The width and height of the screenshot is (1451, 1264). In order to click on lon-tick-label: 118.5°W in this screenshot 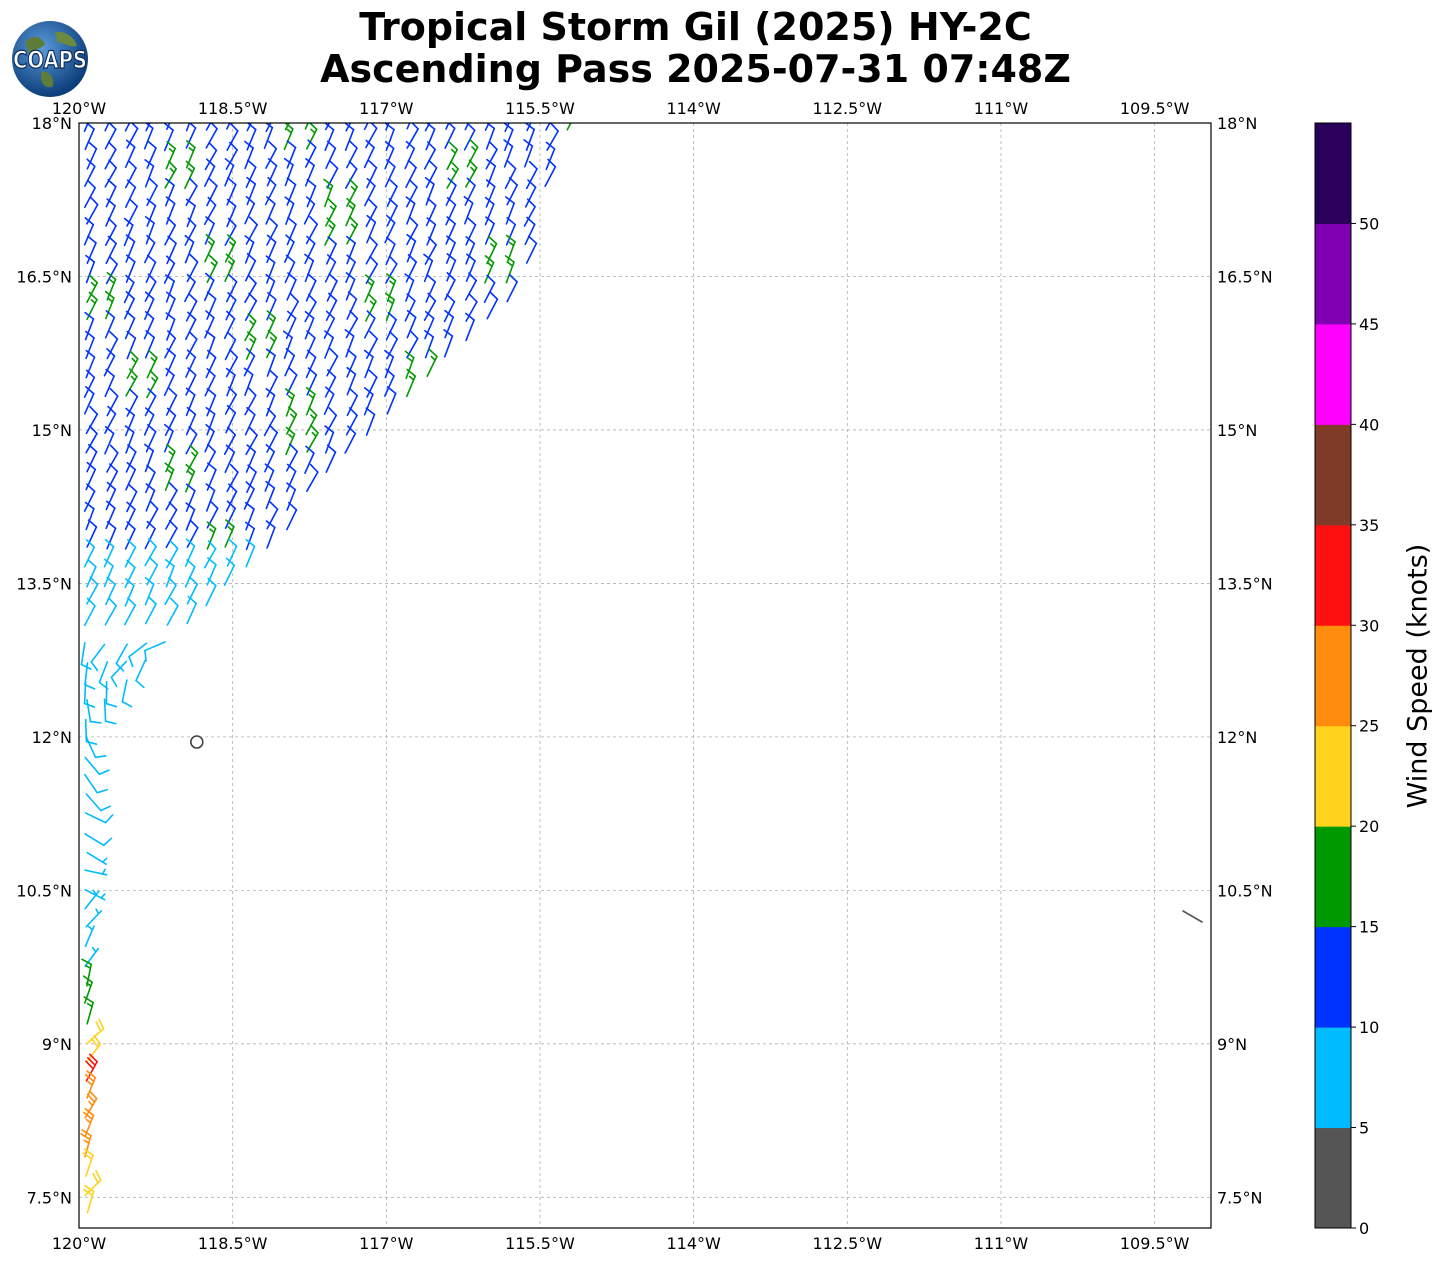, I will do `click(233, 108)`.